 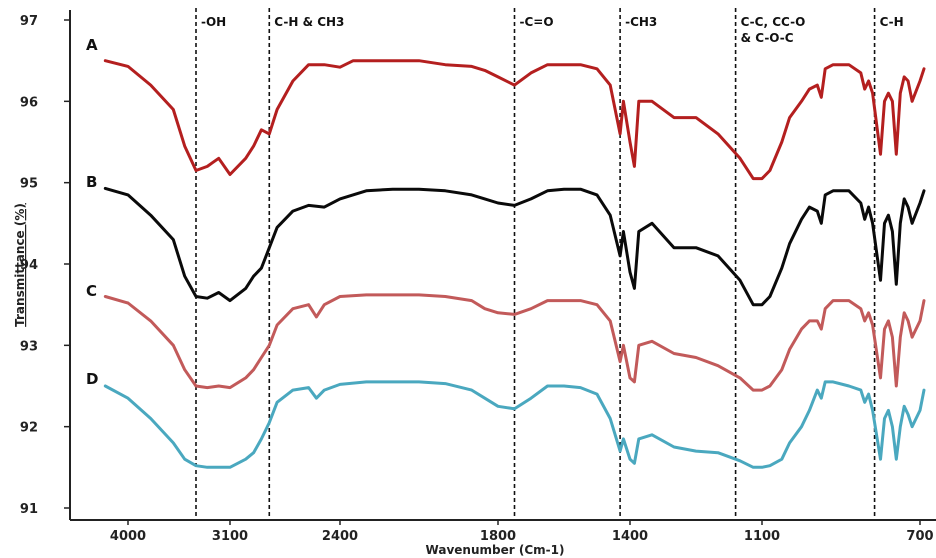 What do you see at coordinates (29, 21) in the screenshot?
I see `y-tick-label: 97` at bounding box center [29, 21].